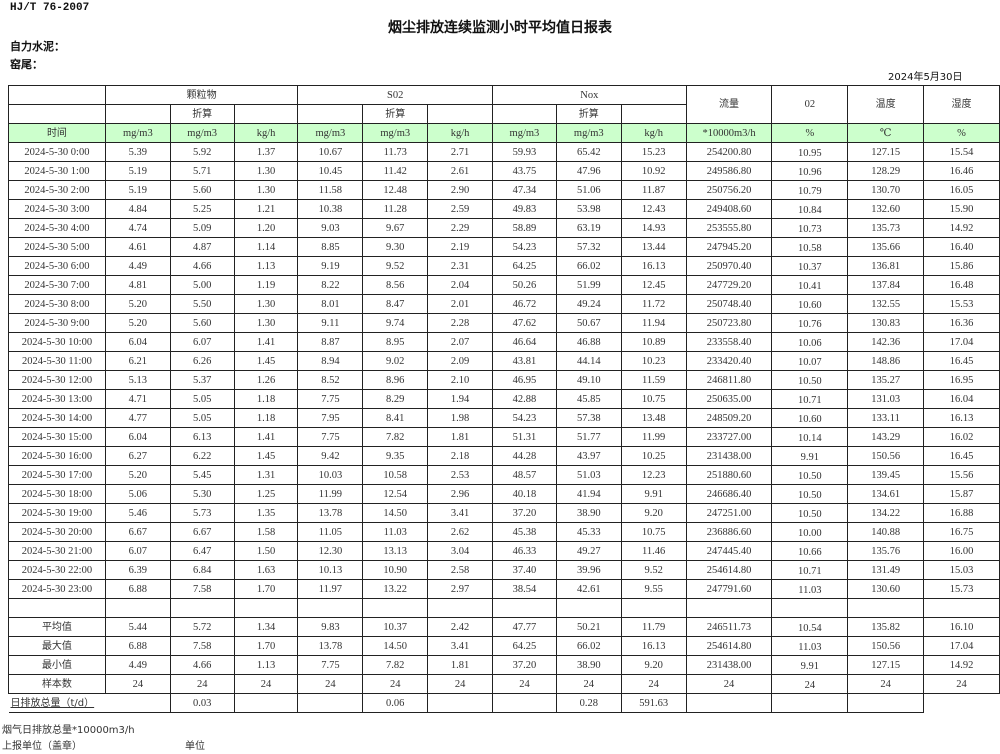  What do you see at coordinates (524, 361) in the screenshot?
I see `value-cell: 43.81` at bounding box center [524, 361].